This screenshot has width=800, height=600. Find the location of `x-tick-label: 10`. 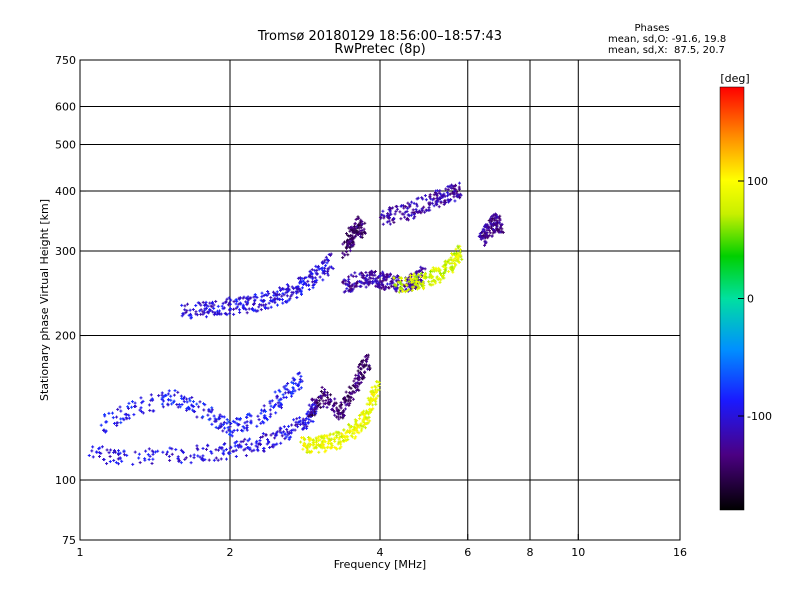

x-tick-label: 10 is located at coordinates (578, 552).